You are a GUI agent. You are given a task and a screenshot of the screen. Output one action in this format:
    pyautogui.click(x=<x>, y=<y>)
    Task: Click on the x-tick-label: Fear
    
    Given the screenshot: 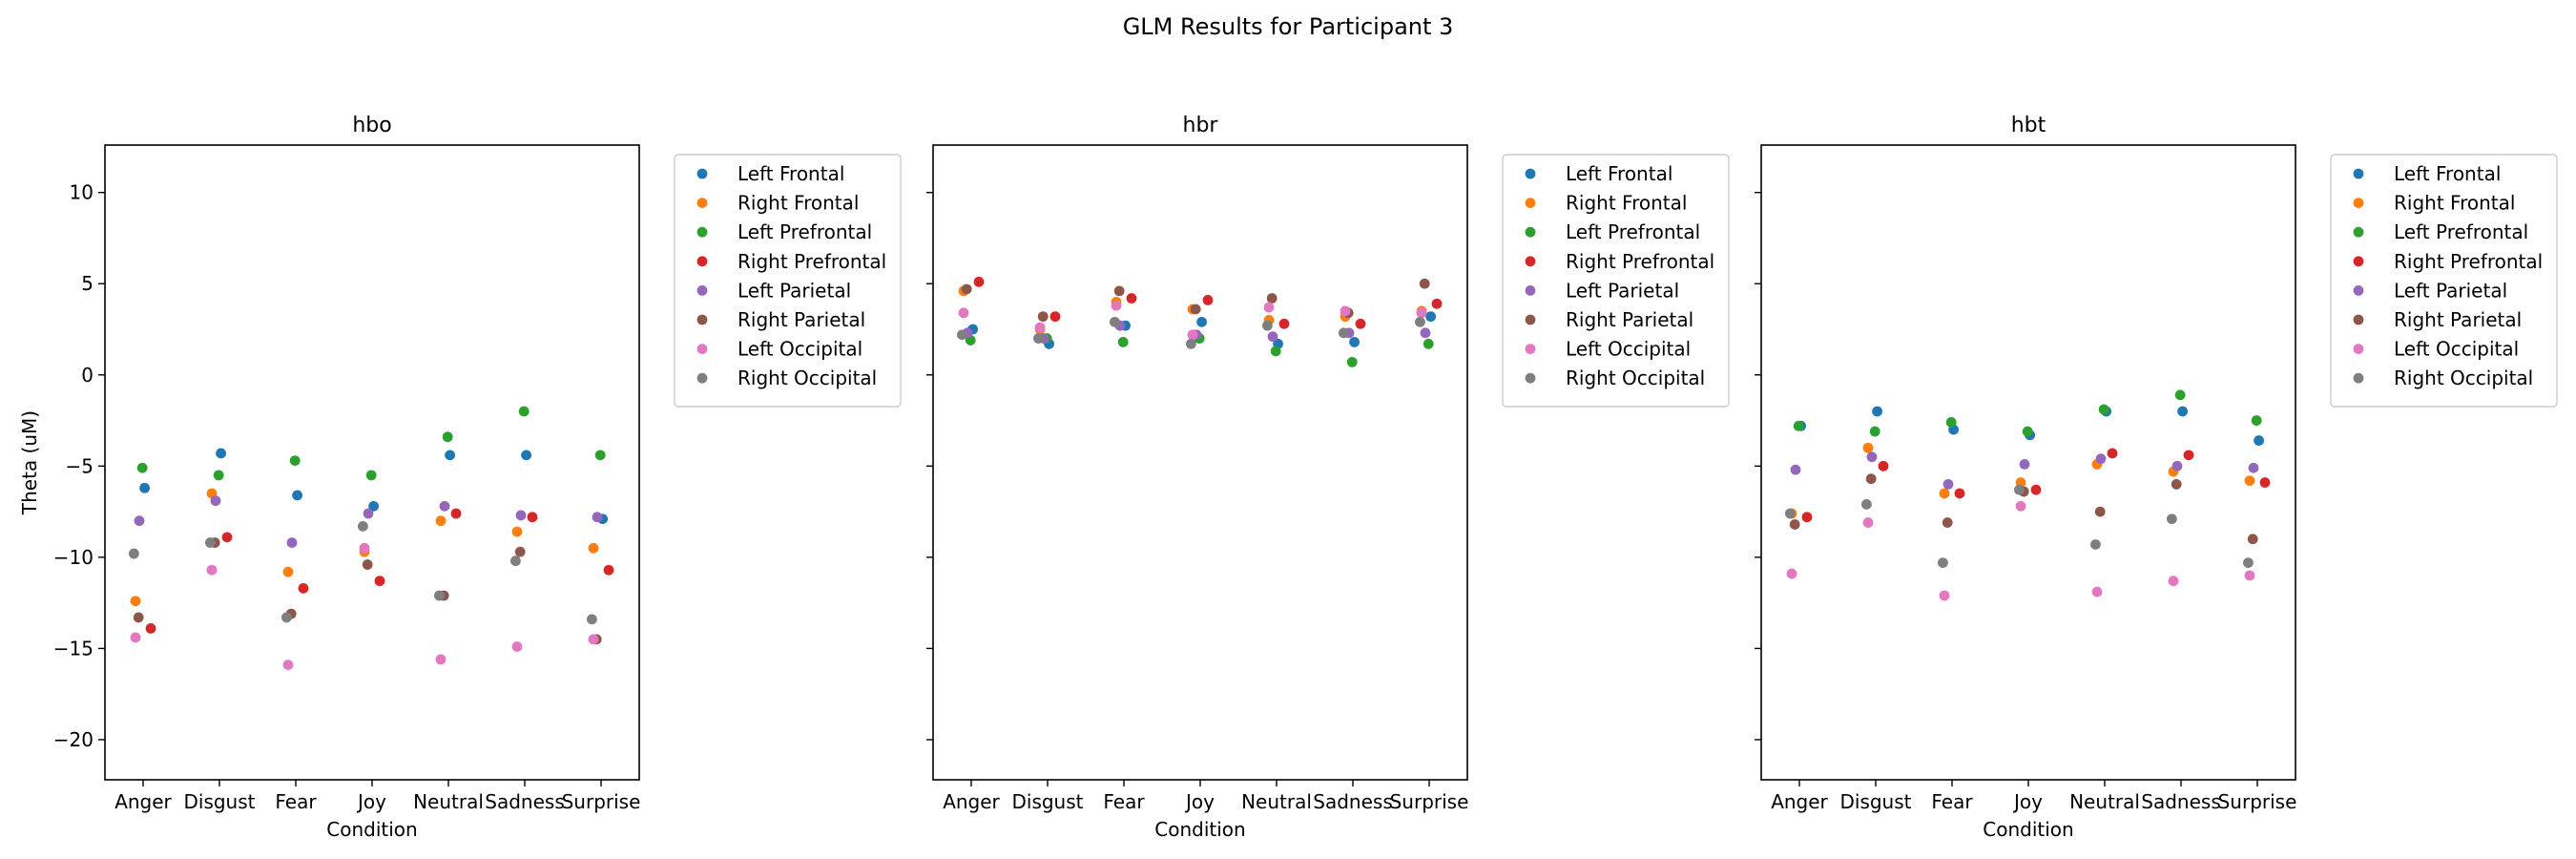 What is the action you would take?
    pyautogui.click(x=296, y=801)
    